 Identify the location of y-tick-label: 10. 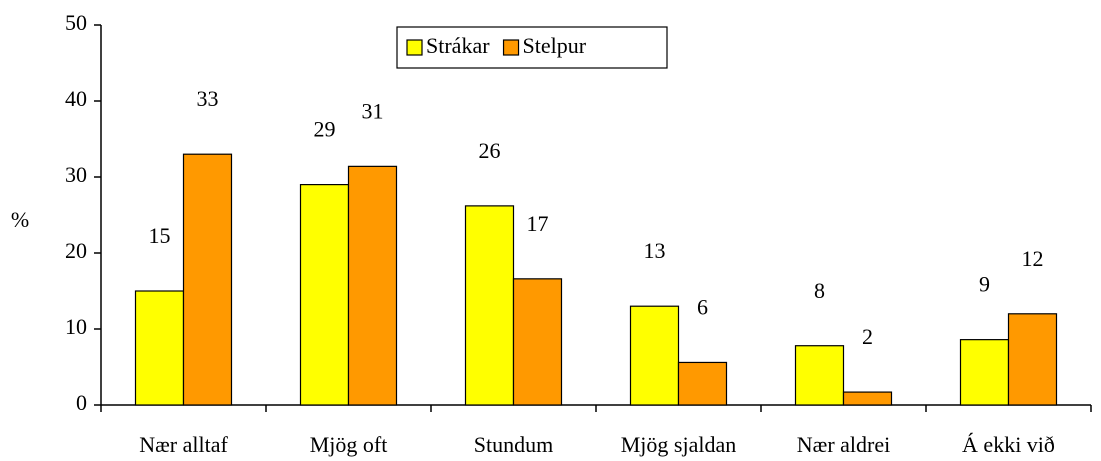
(76, 326).